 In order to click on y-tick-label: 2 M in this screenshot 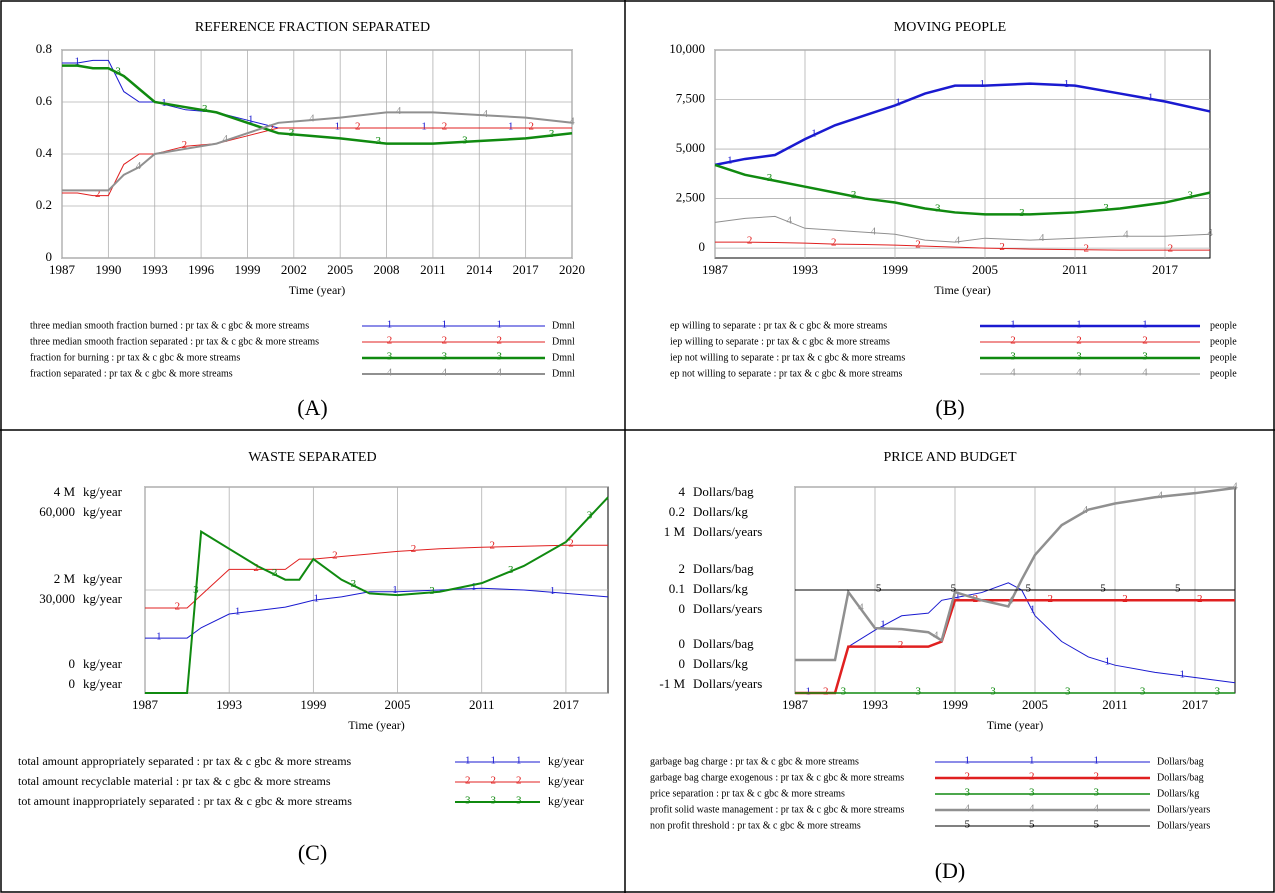, I will do `click(65, 578)`.